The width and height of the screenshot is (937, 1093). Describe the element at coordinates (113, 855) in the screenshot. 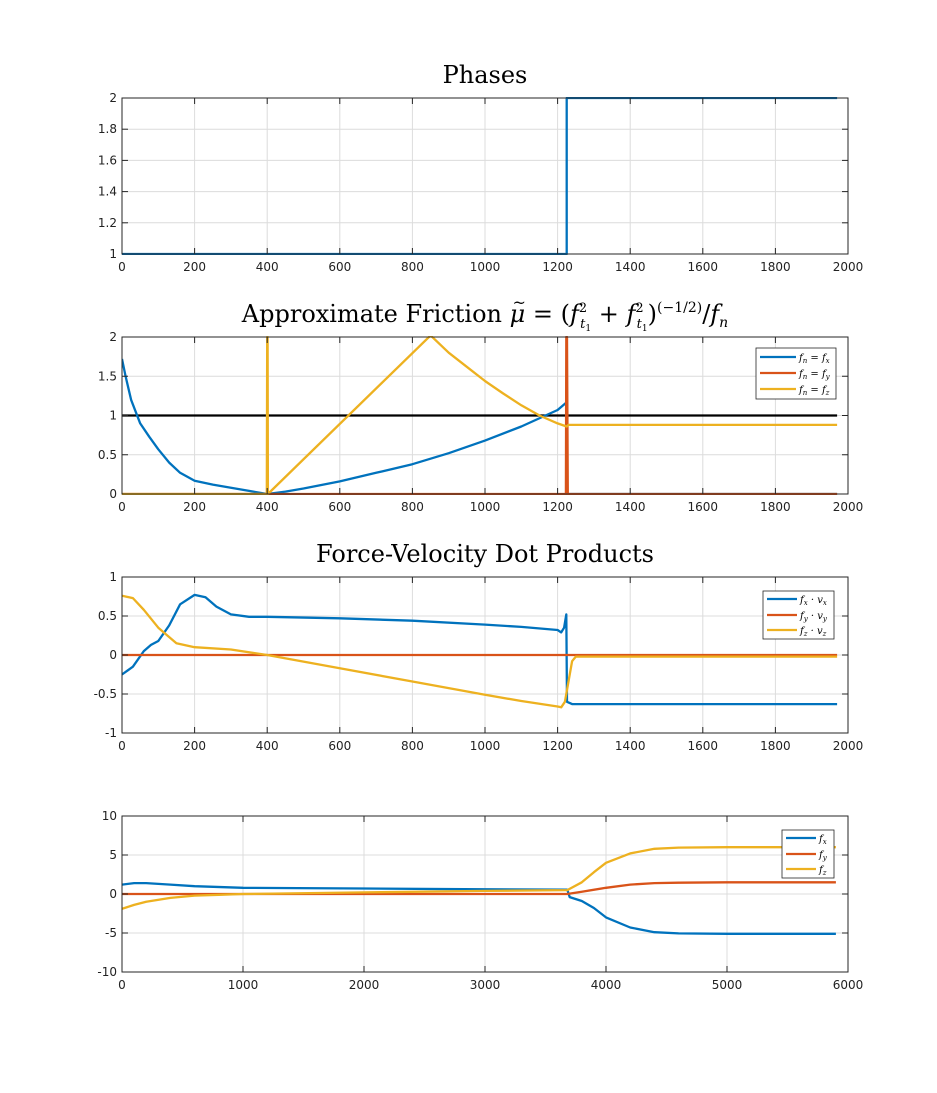

I see `y-tick-label: 5` at that location.